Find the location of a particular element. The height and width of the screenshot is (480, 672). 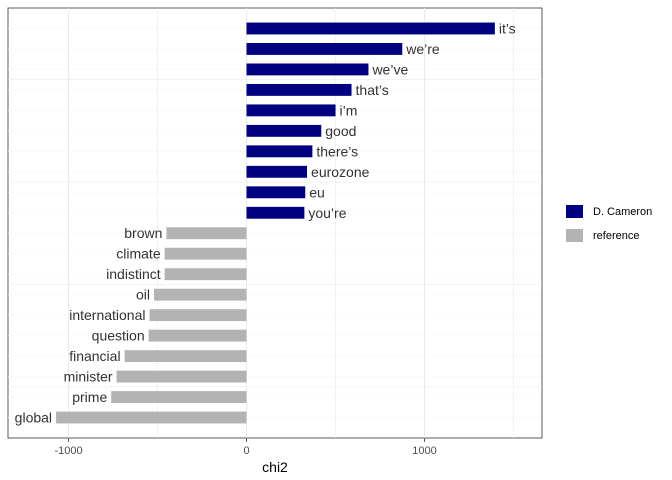

term-label: financial is located at coordinates (94, 356).